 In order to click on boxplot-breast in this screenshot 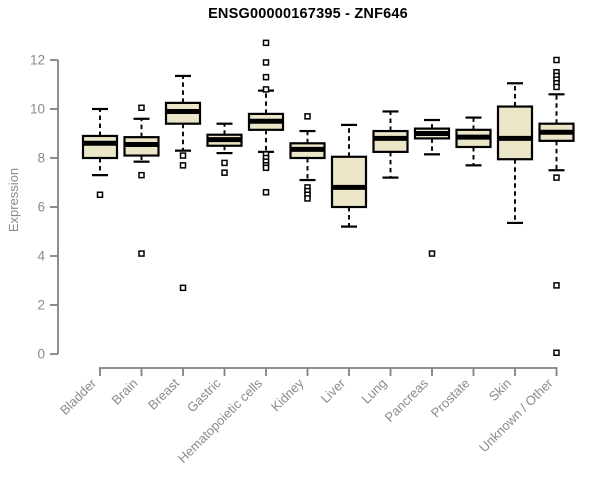, I will do `click(183, 183)`.